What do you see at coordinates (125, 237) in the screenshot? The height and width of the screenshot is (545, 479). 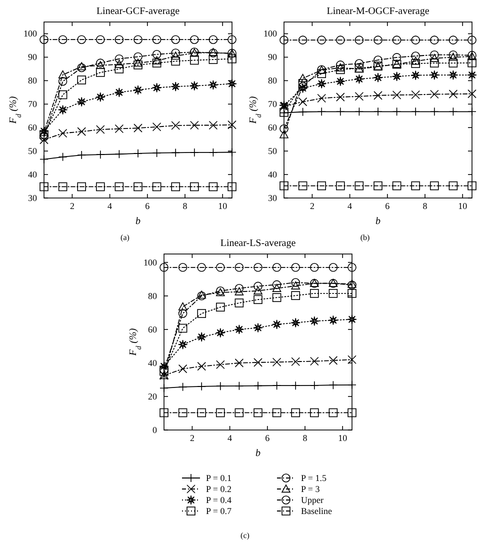 I see `text: (a)` at bounding box center [125, 237].